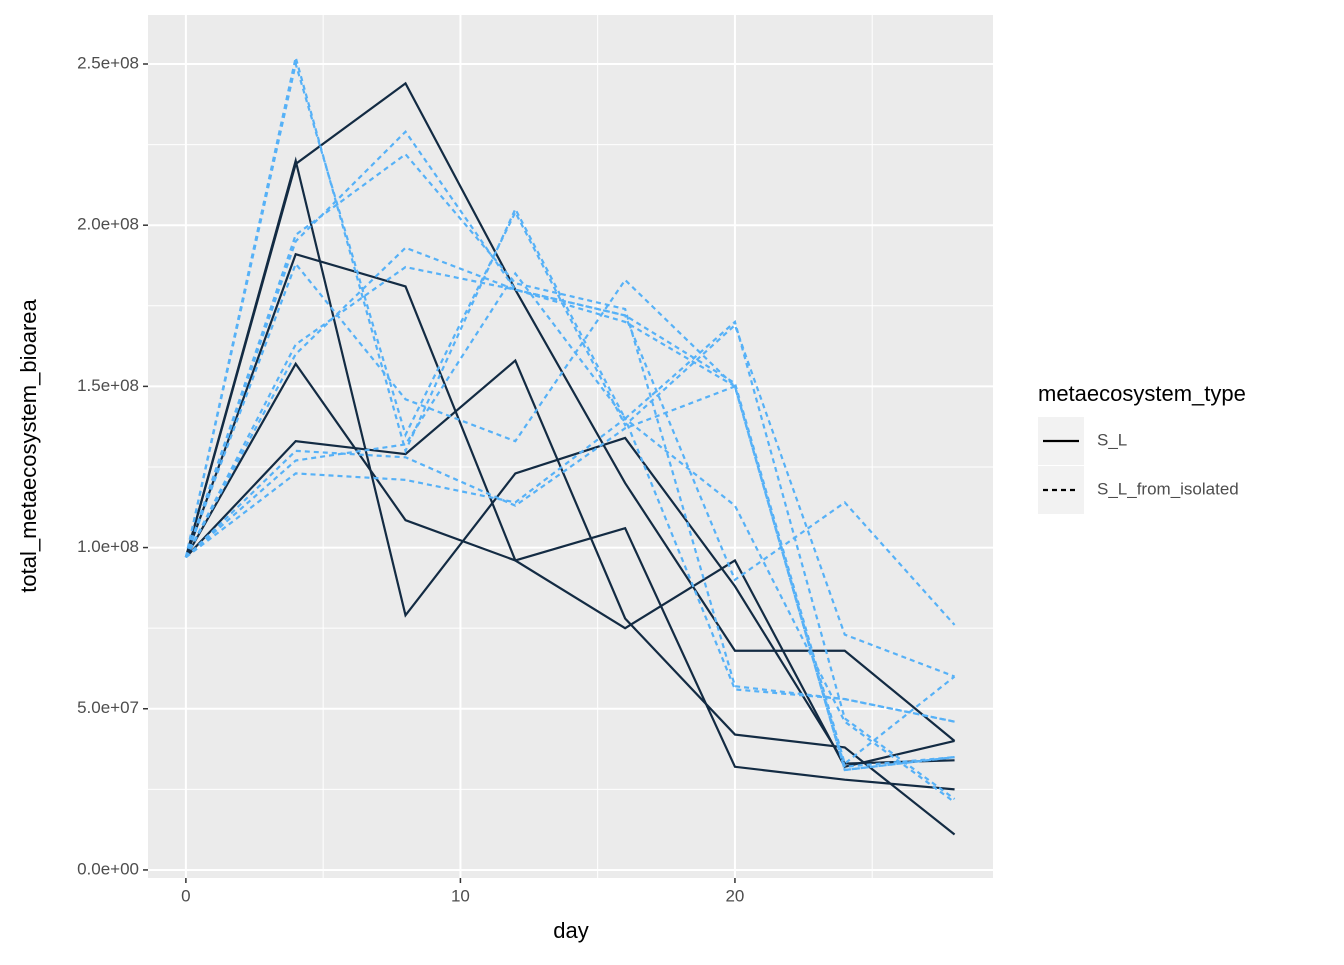 This screenshot has height=965, width=1344. What do you see at coordinates (1142, 393) in the screenshot?
I see `legend-title: metaecosystem_type` at bounding box center [1142, 393].